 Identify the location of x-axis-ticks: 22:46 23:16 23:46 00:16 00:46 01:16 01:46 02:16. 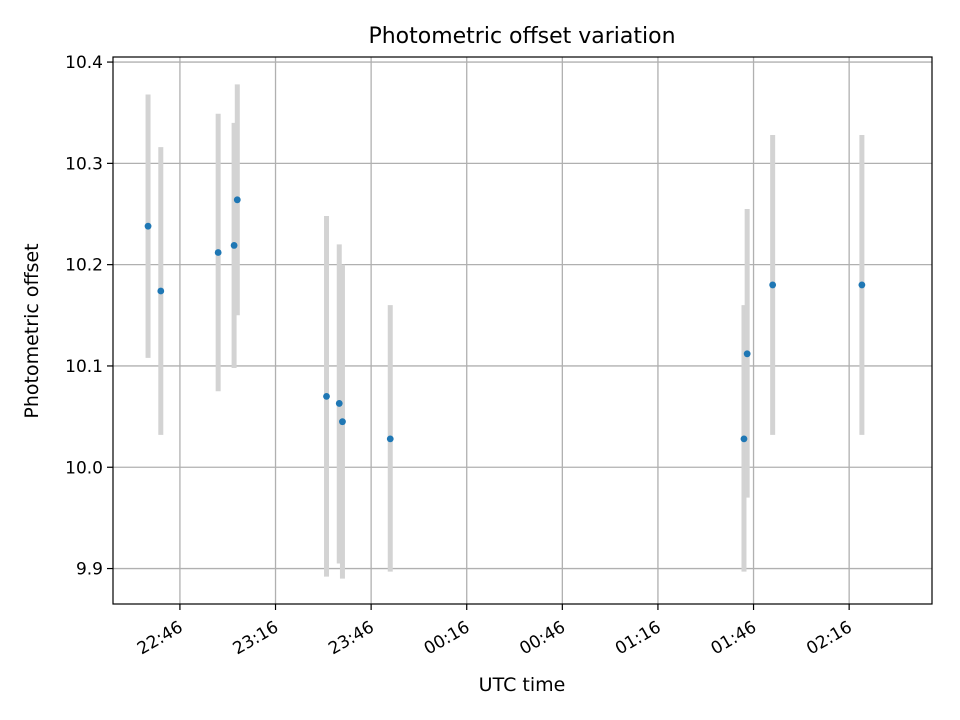
(495, 631).